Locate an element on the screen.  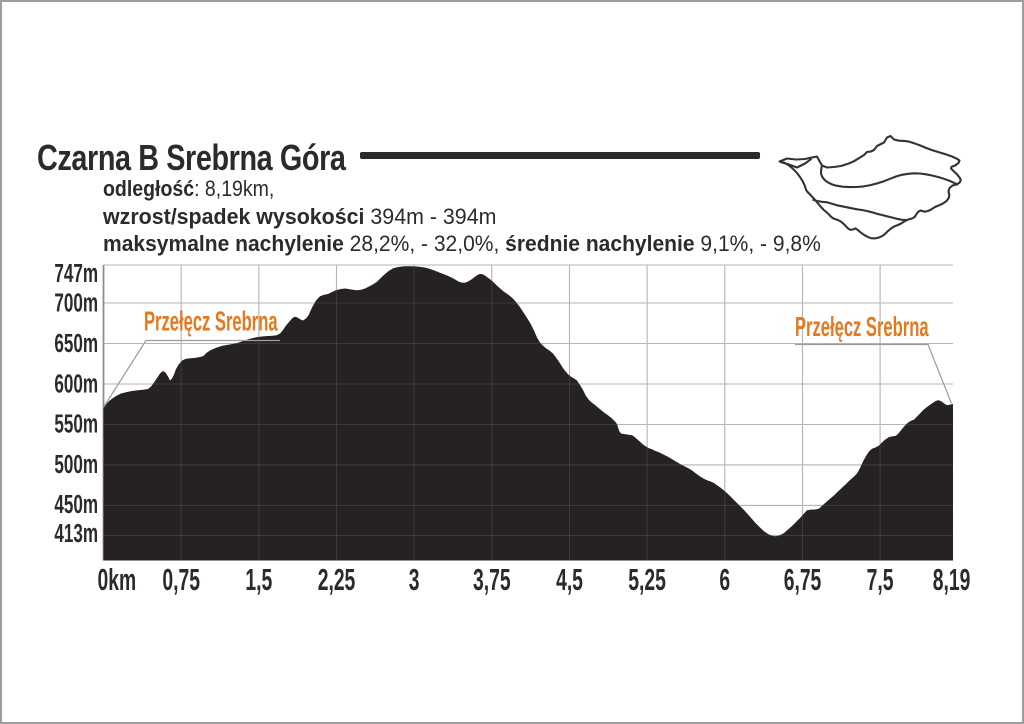
svg-text: 3,75 is located at coordinates (492, 580).